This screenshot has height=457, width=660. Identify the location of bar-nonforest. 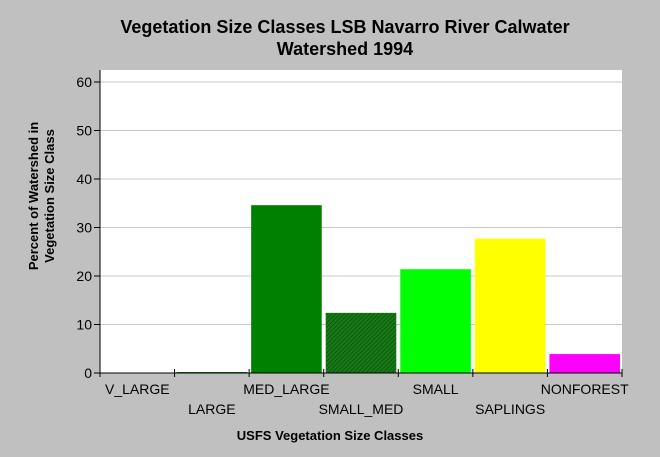
(584, 363).